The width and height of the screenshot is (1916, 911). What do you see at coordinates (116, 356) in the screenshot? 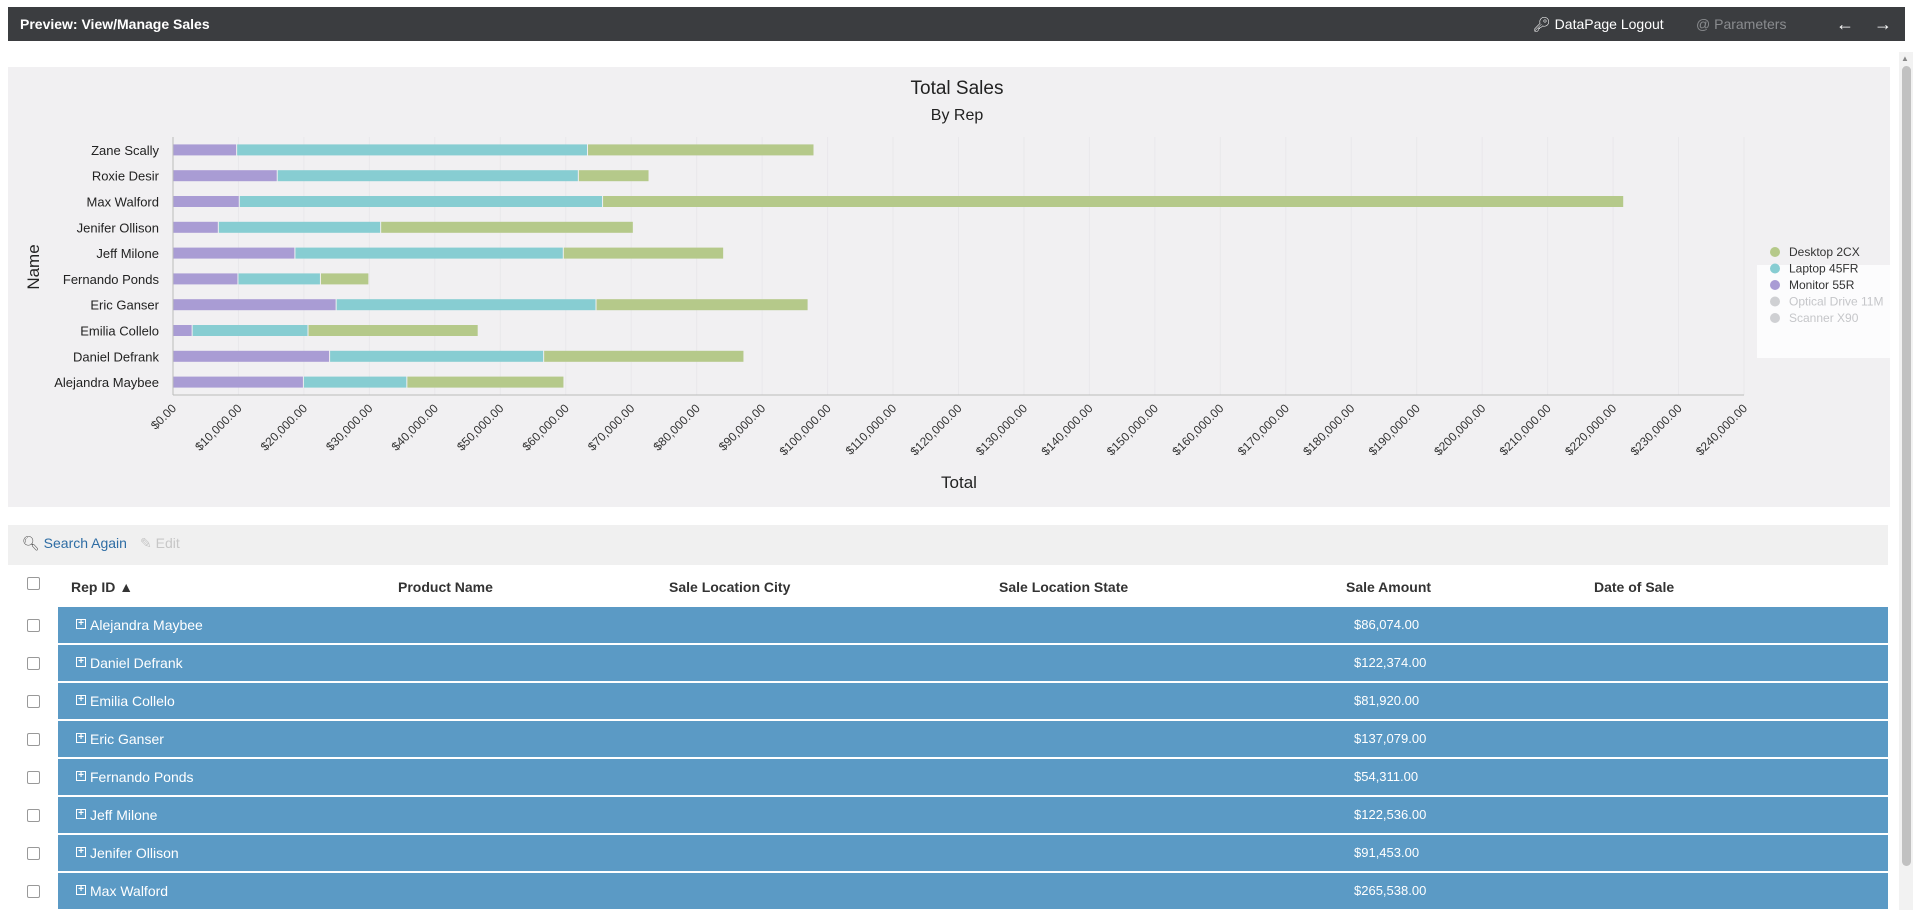
I see `category-label: Daniel Defrank` at bounding box center [116, 356].